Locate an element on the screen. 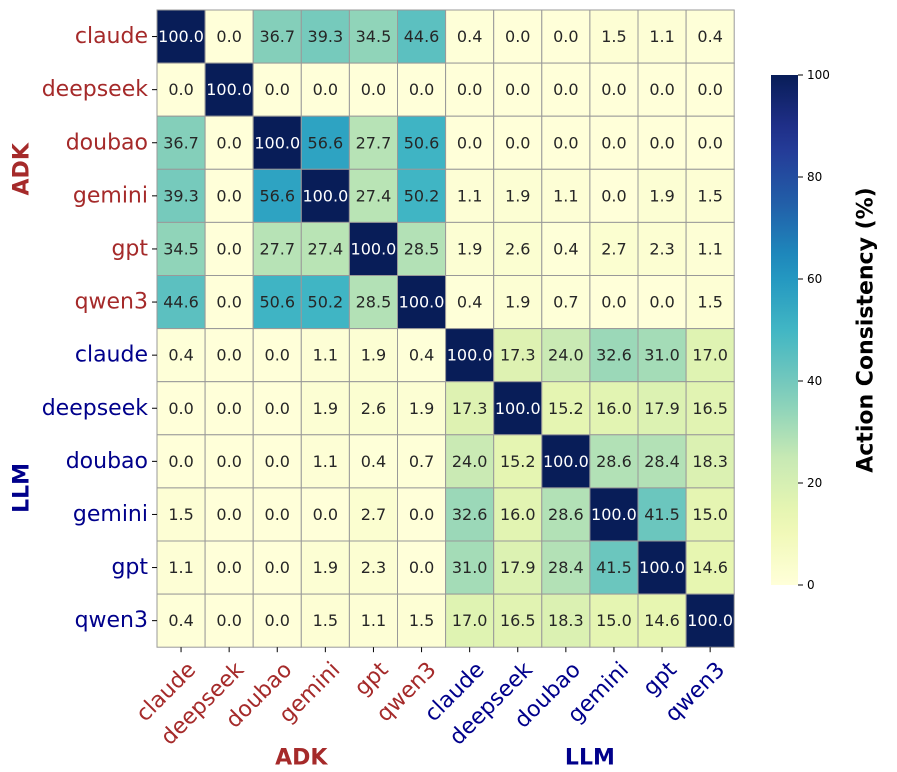 The height and width of the screenshot is (772, 897). heatmap-cell-value: 28.5 is located at coordinates (422, 248).